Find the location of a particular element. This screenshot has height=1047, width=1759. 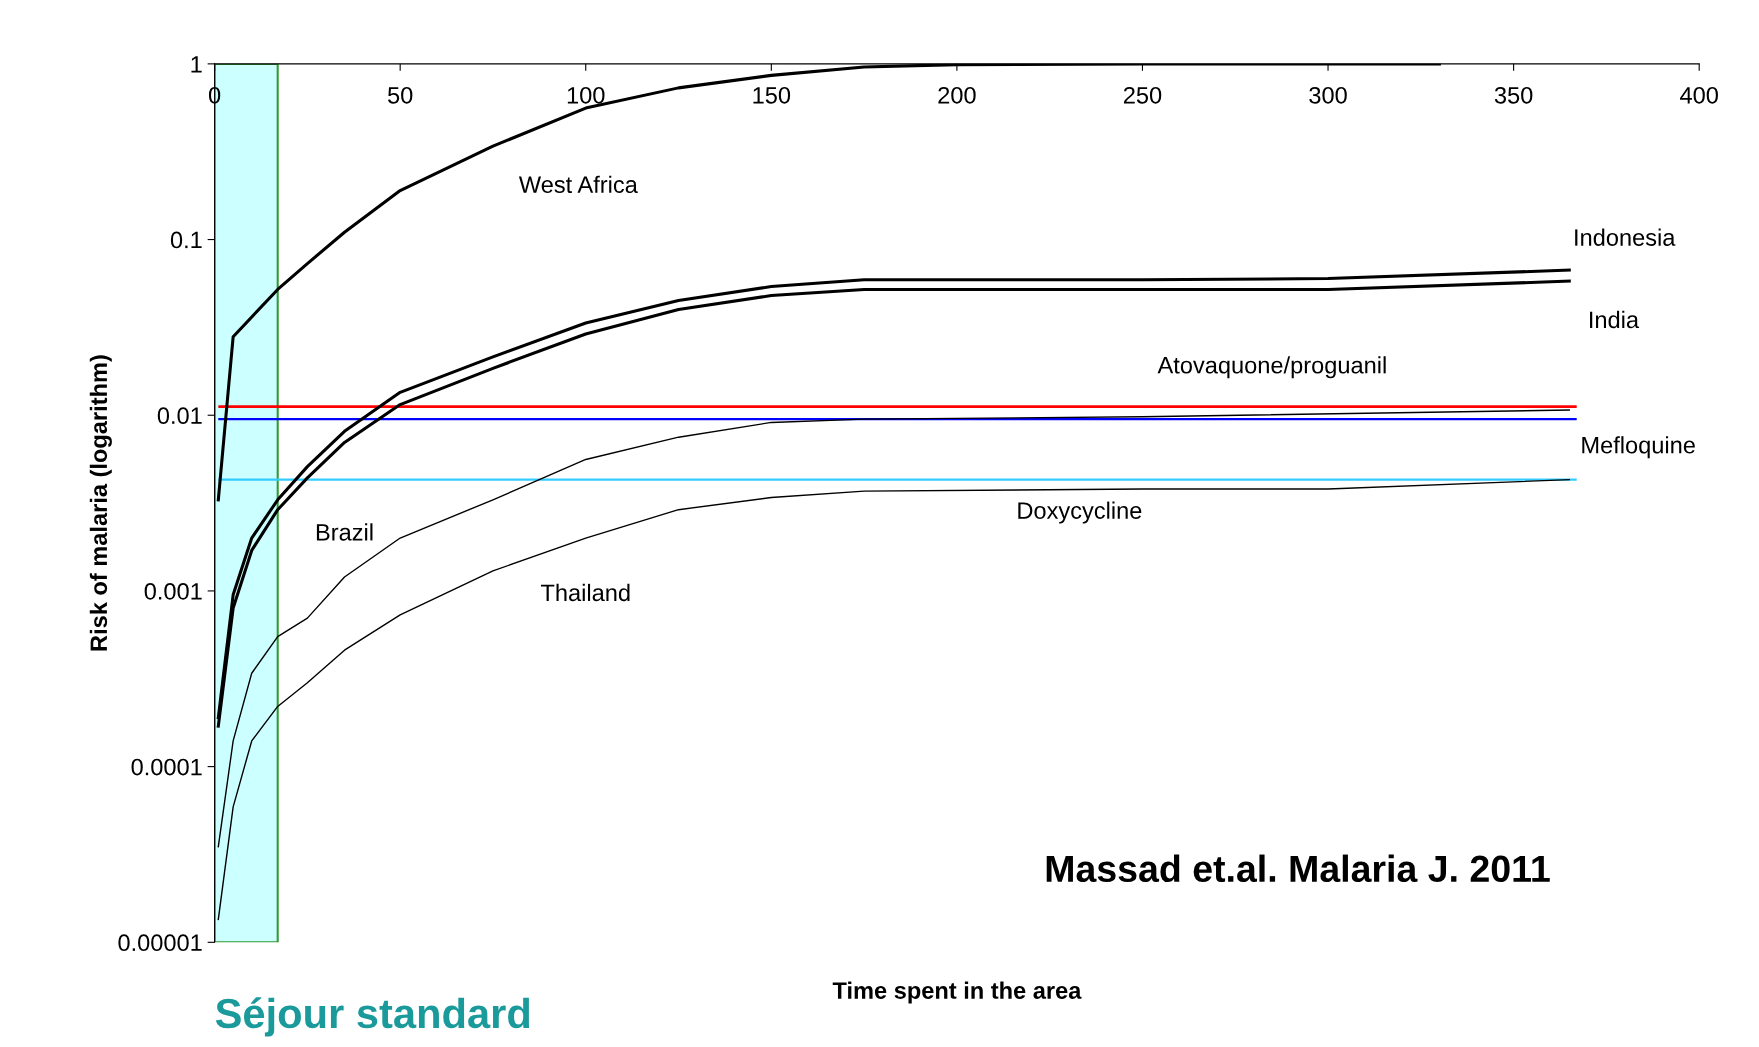

series-label: Brazil is located at coordinates (344, 532).